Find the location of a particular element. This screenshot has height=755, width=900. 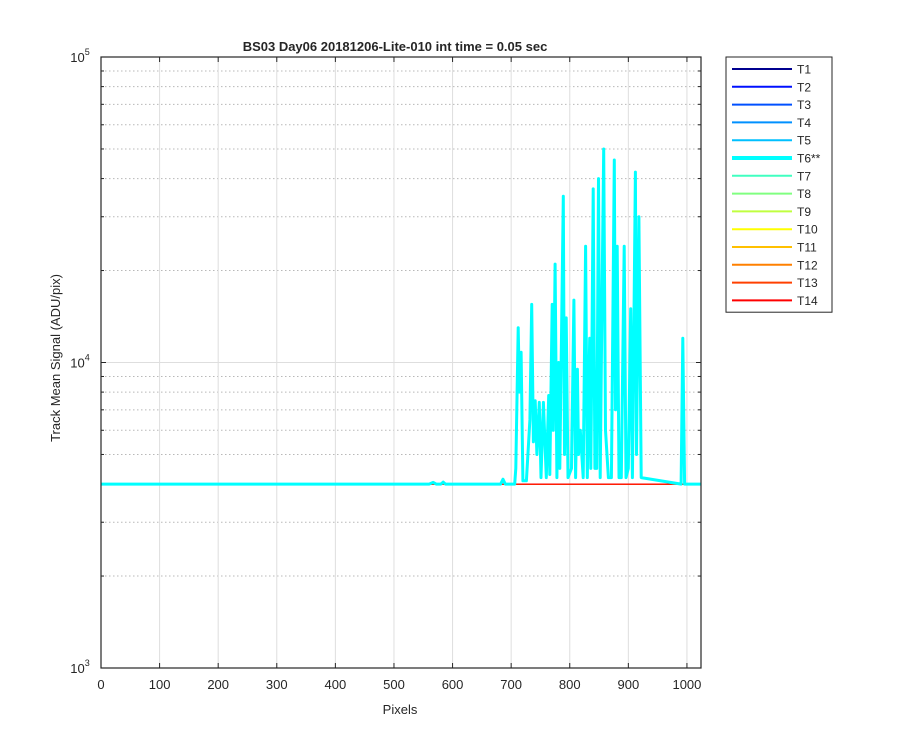

x-tick-label: 1000 is located at coordinates (686, 684).